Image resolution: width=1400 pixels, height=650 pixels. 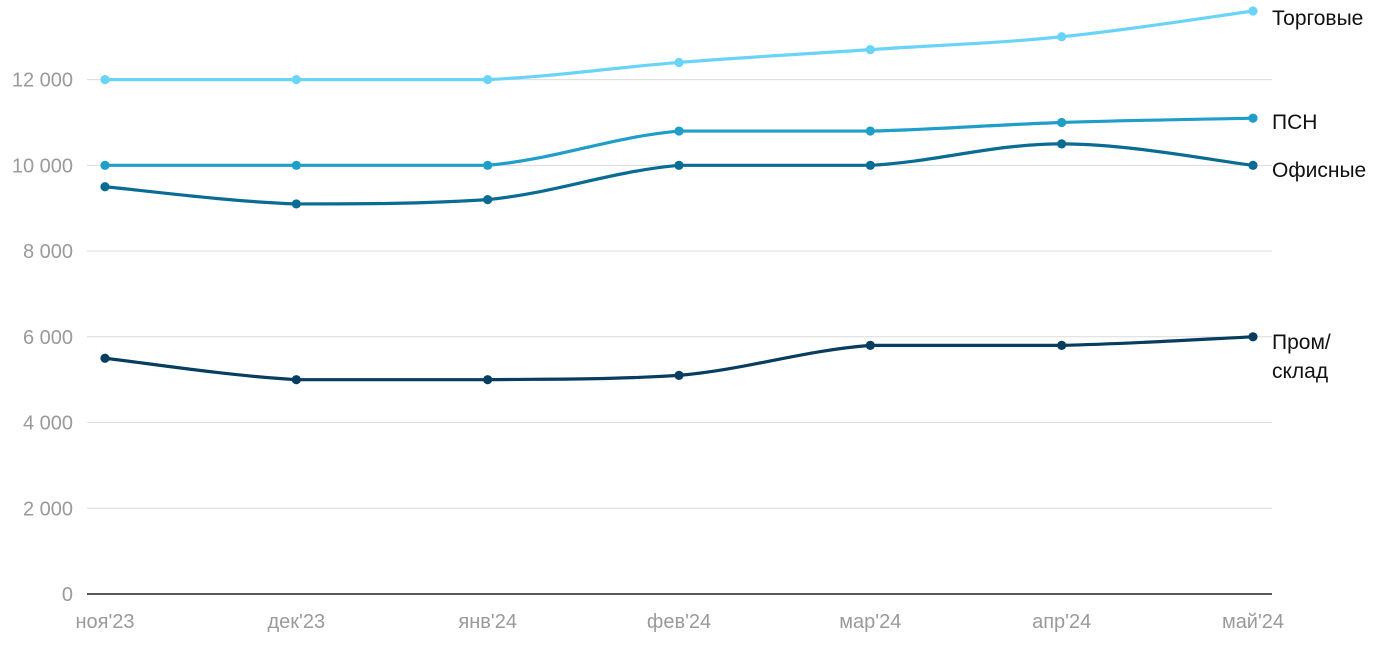 I want to click on y-tick-label: 0, so click(x=67, y=595).